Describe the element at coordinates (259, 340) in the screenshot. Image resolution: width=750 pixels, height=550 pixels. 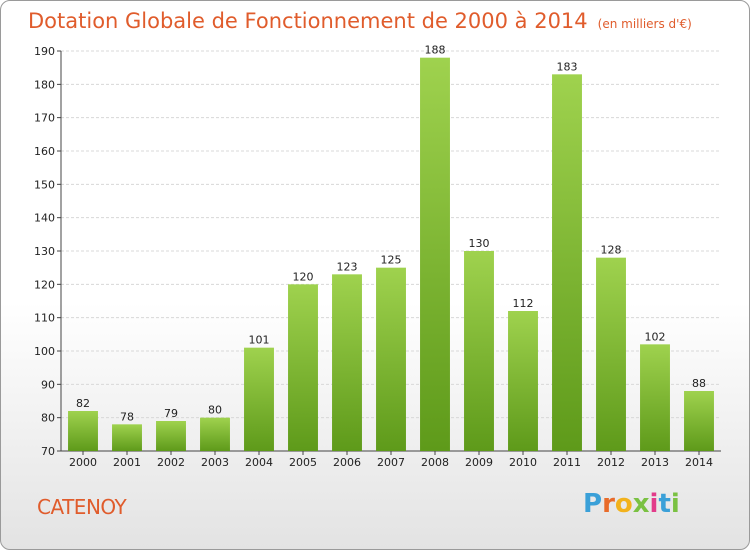
I see `value-label-2004: 101` at that location.